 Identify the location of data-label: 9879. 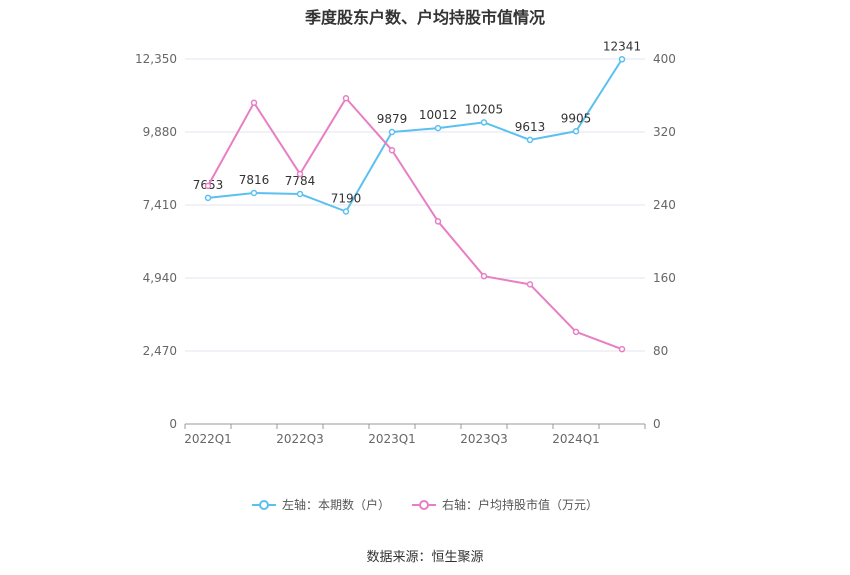
(392, 119).